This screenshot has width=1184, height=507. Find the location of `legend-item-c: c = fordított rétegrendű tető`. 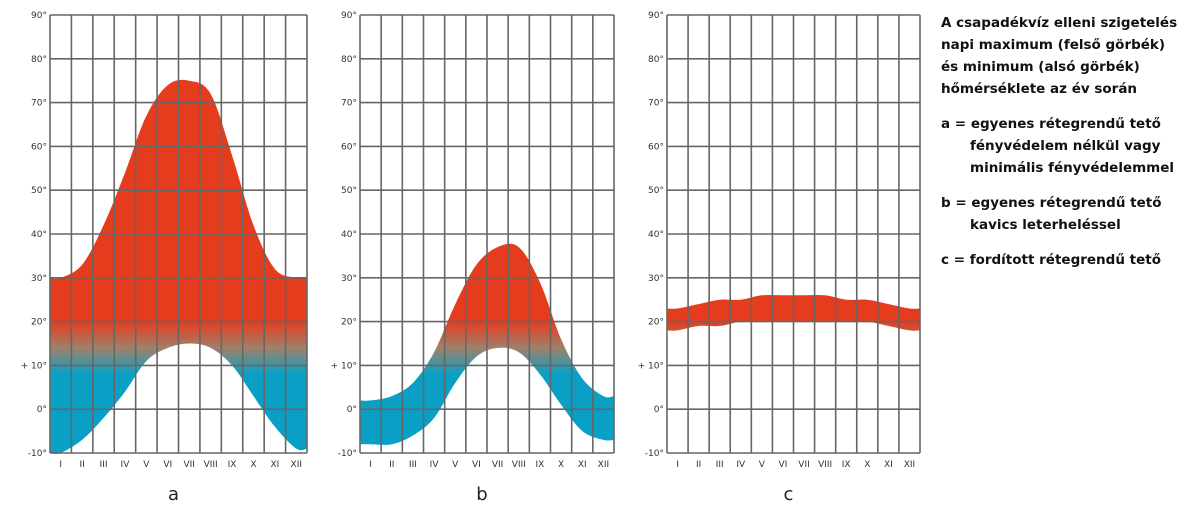

legend-item-c: c = fordított rétegrendű tető is located at coordinates (1060, 260).